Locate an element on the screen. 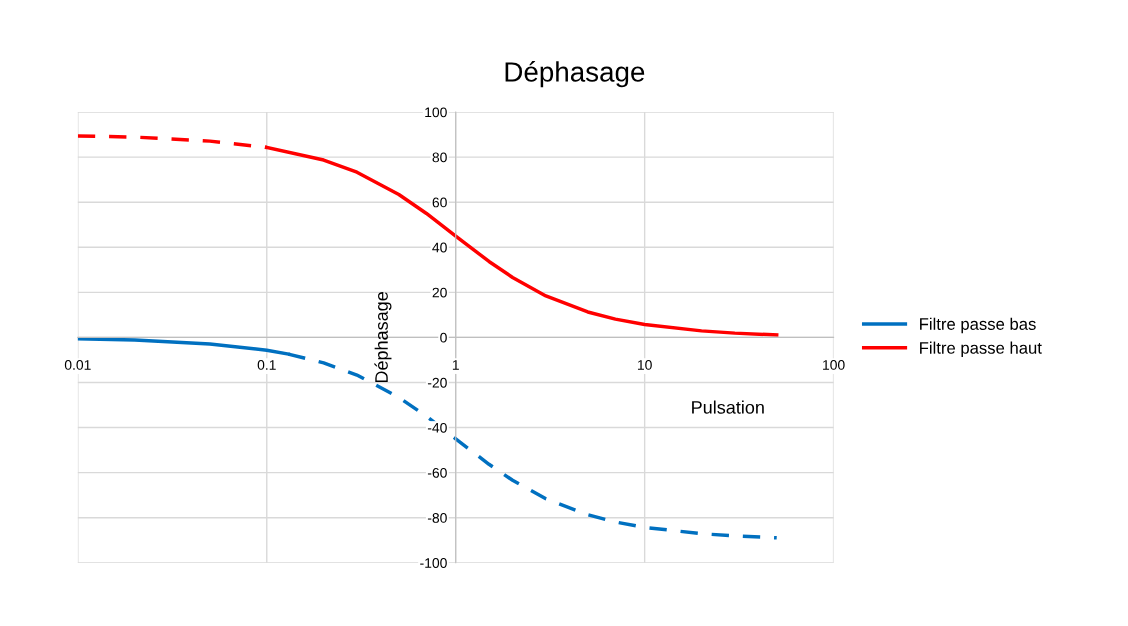 This screenshot has height=626, width=1128. y-tick-label: 100 is located at coordinates (436, 112).